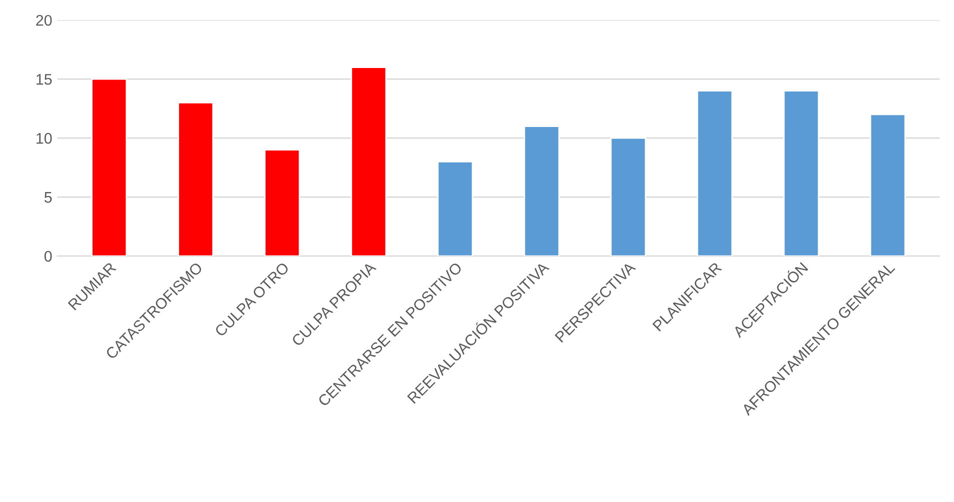 The height and width of the screenshot is (502, 954). Describe the element at coordinates (44, 79) in the screenshot. I see `y-tick-label: 15` at that location.